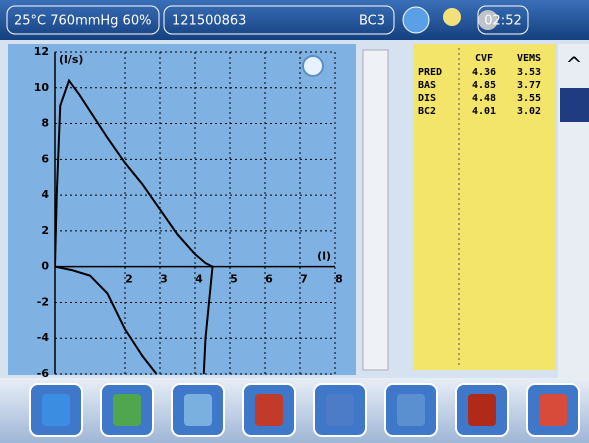  What do you see at coordinates (529, 72) in the screenshot?
I see `cell: 3.53` at bounding box center [529, 72].